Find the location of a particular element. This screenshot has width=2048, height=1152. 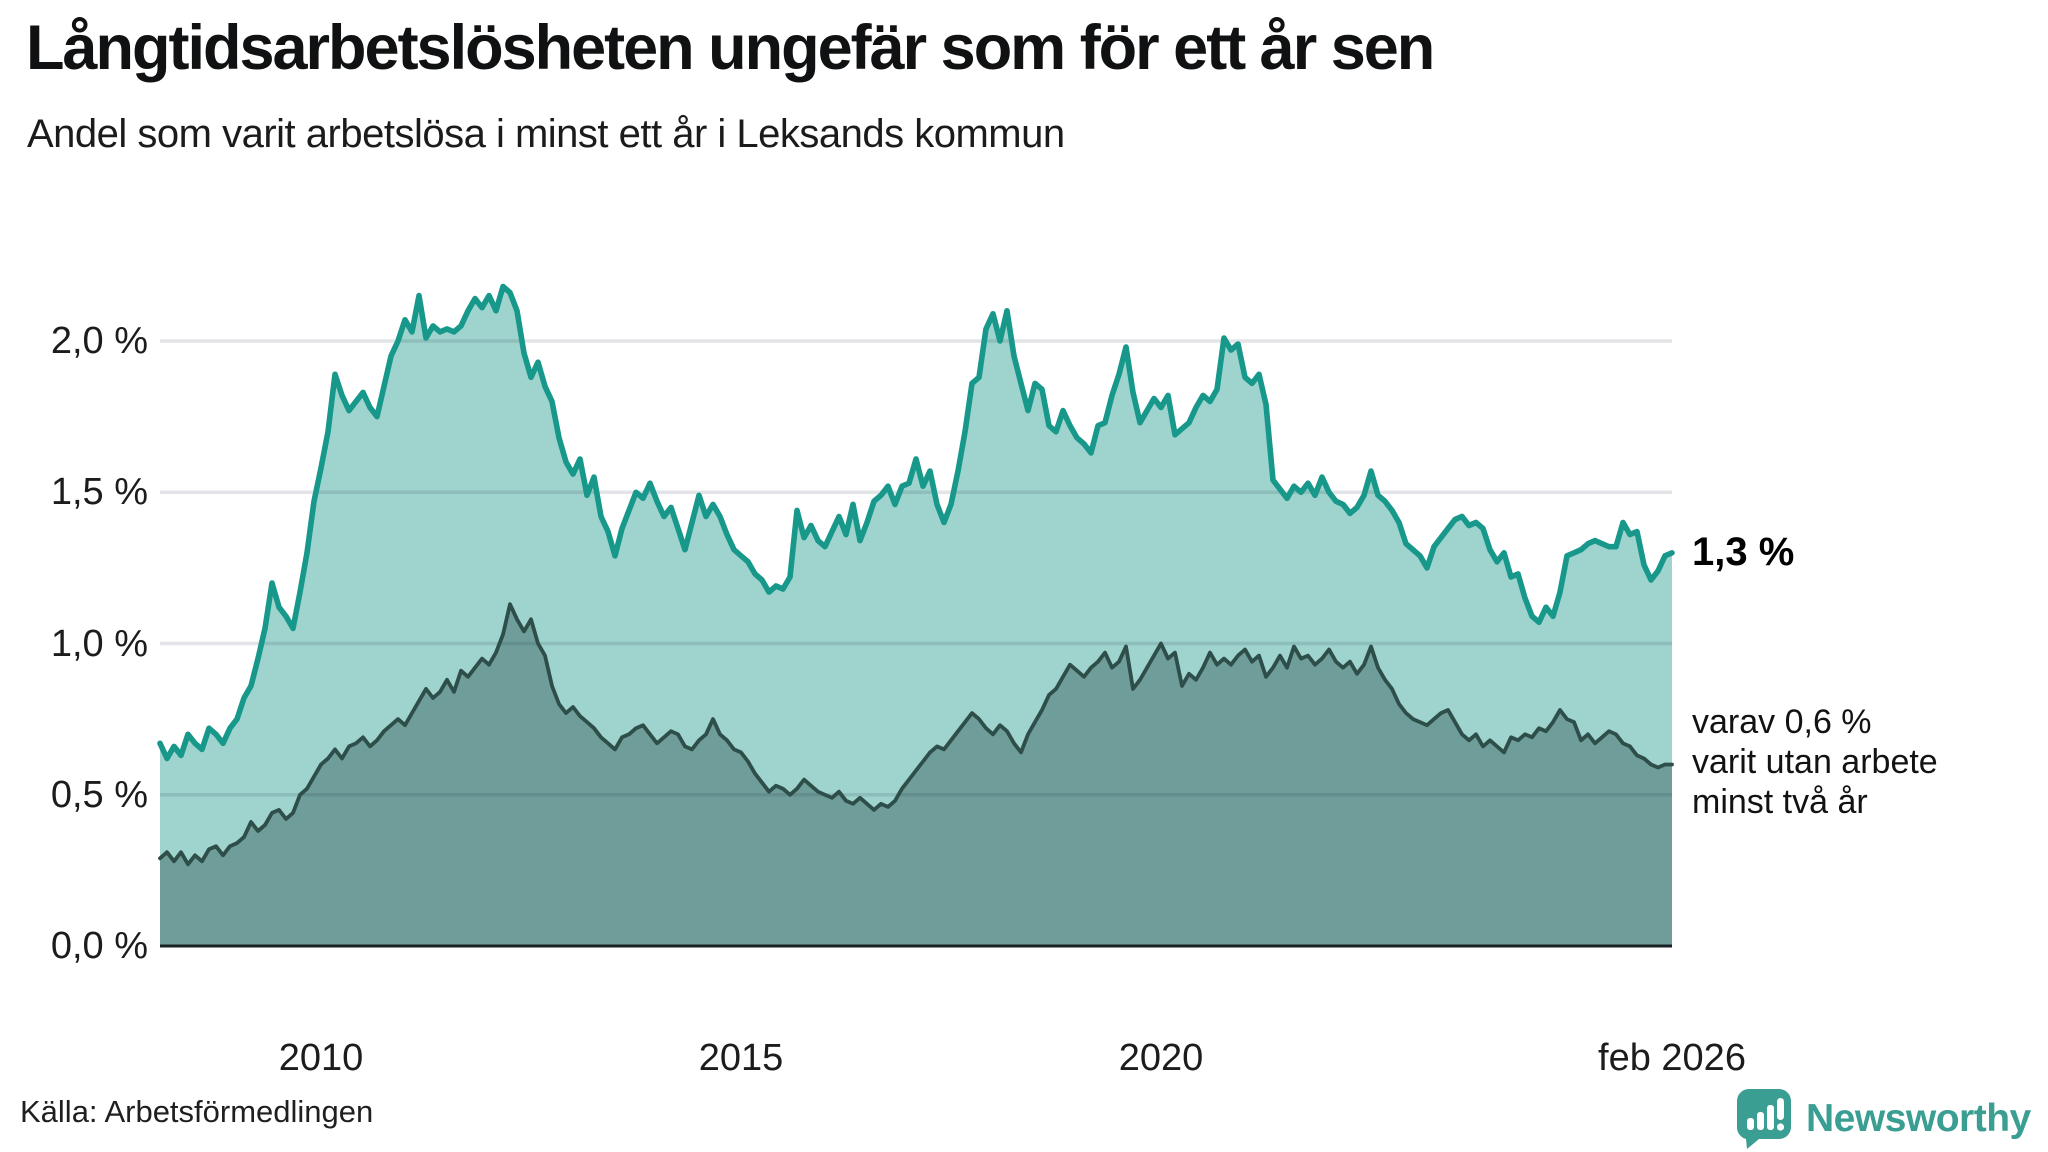

brand-logo: Newsworthy is located at coordinates (1883, 1119).